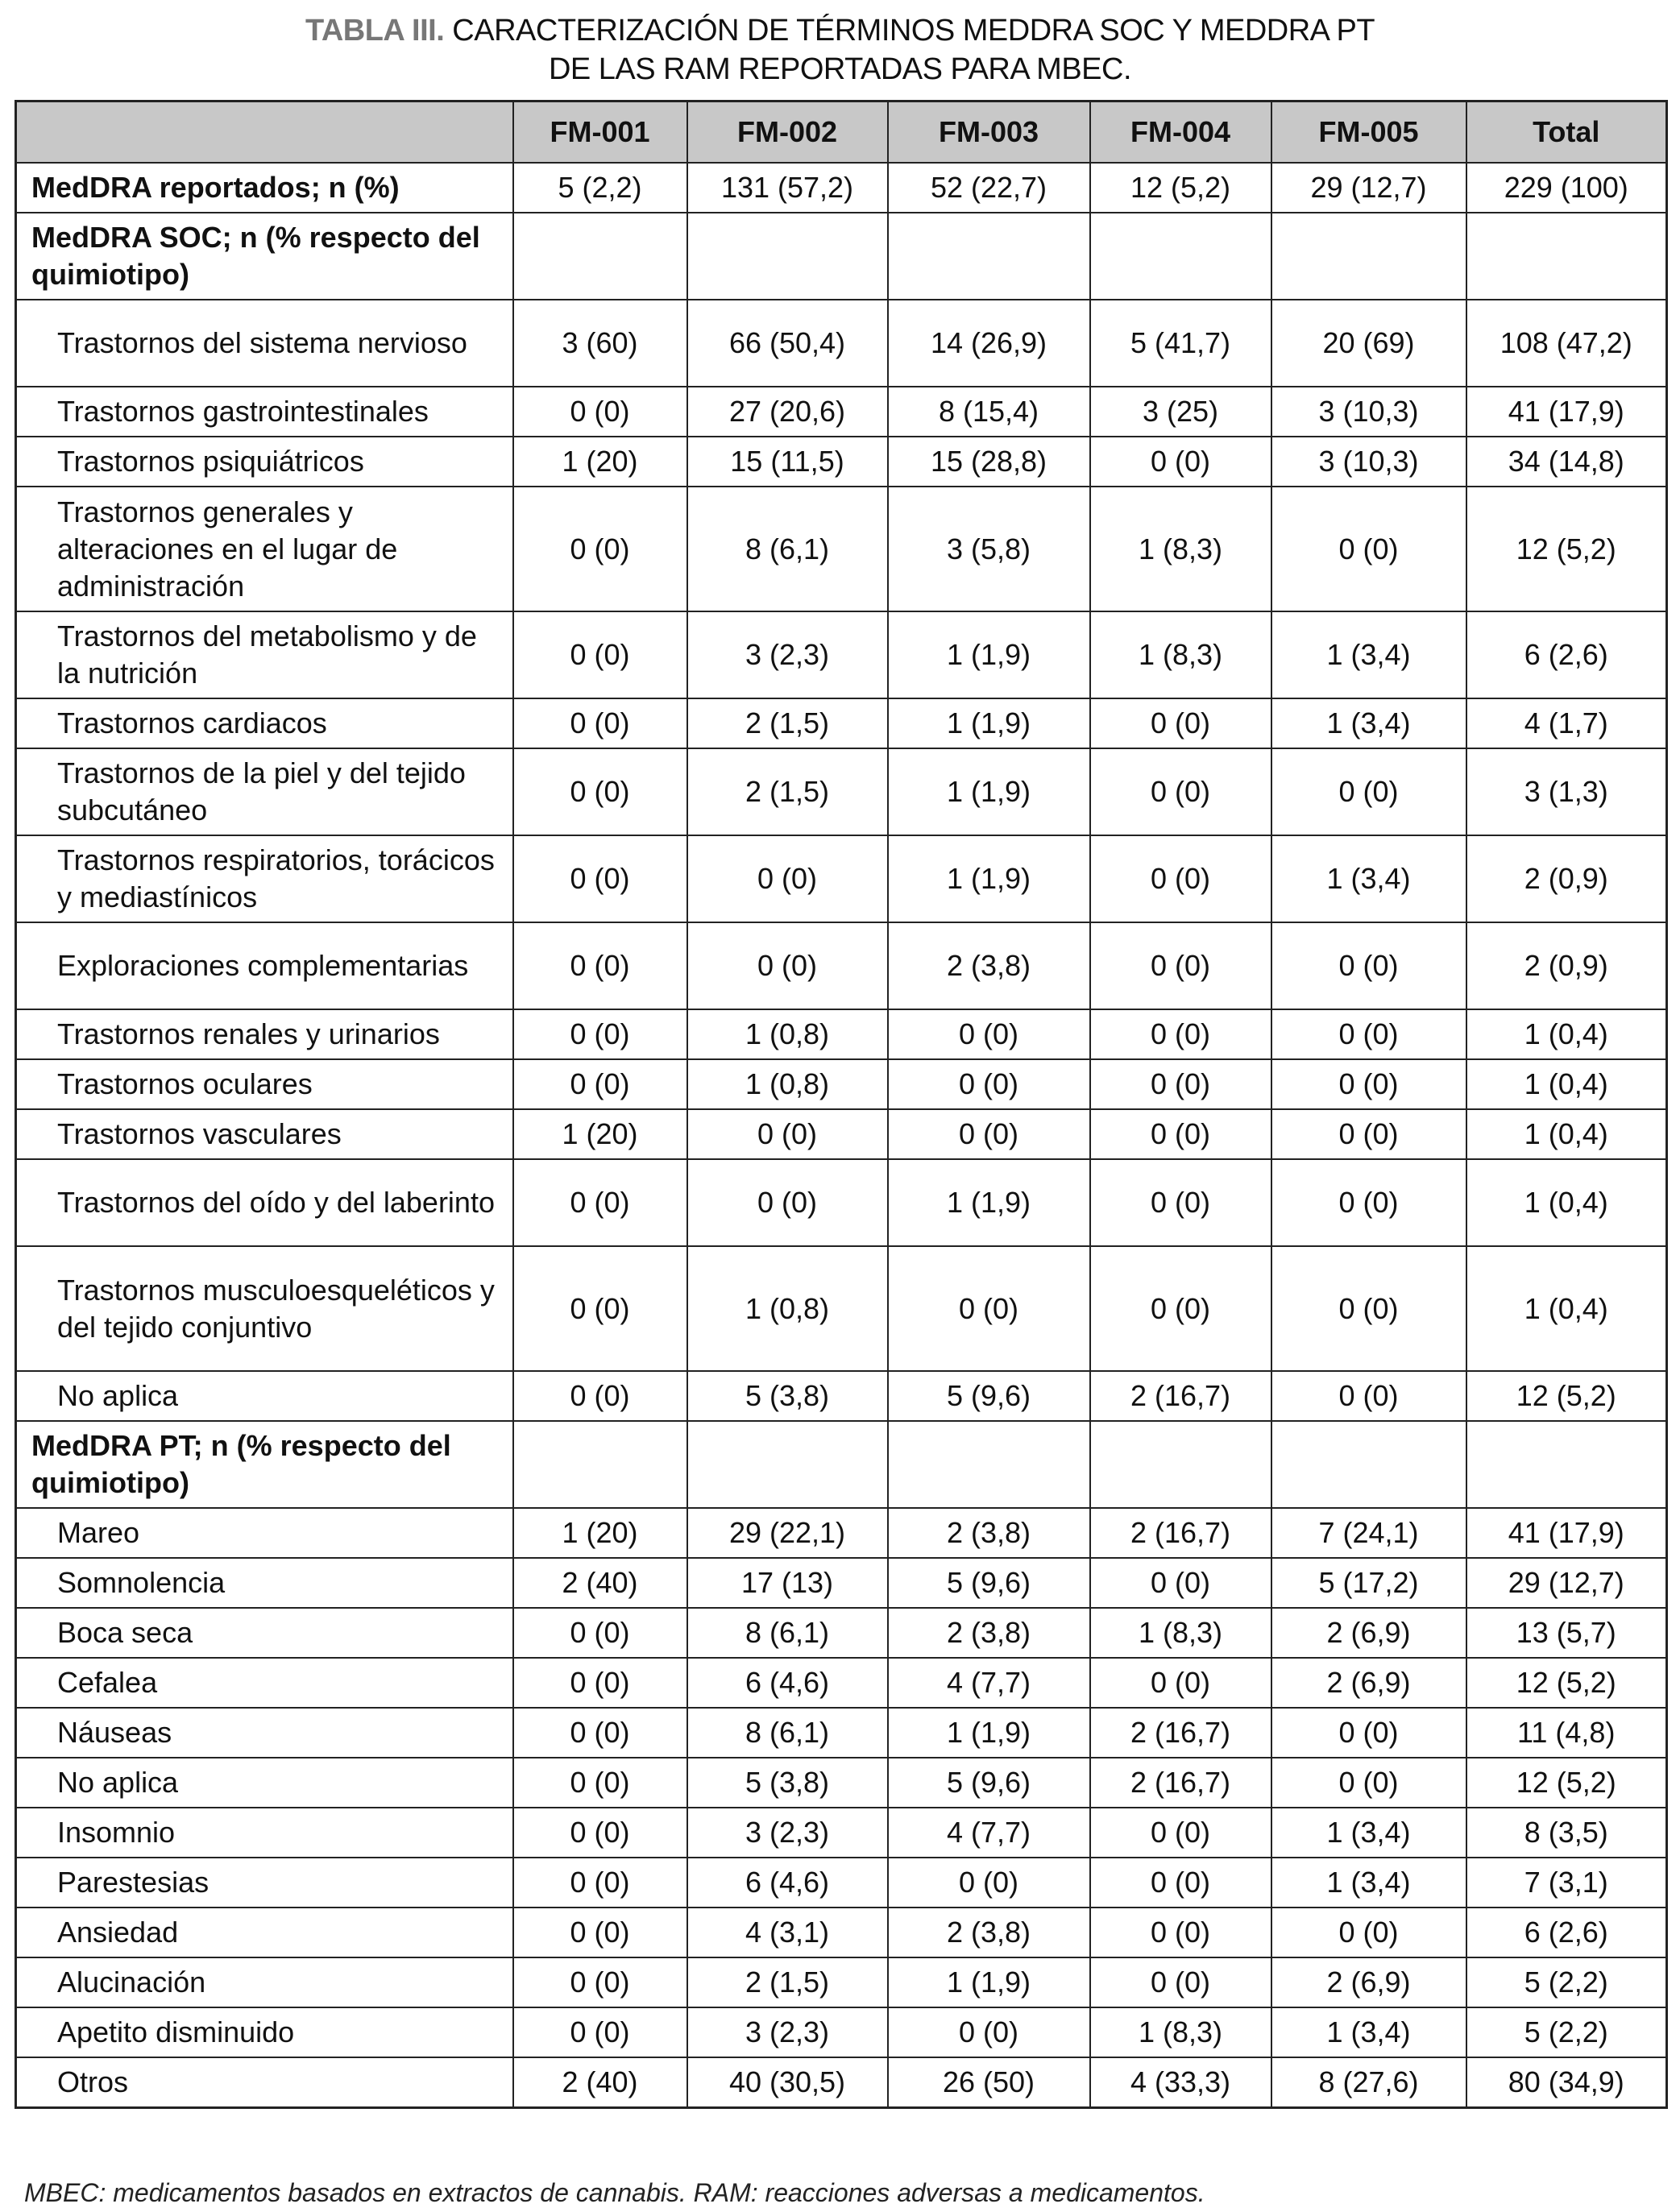 Image resolution: width=1680 pixels, height=2212 pixels. What do you see at coordinates (264, 1932) in the screenshot?
I see `row-label: Ansiedad` at bounding box center [264, 1932].